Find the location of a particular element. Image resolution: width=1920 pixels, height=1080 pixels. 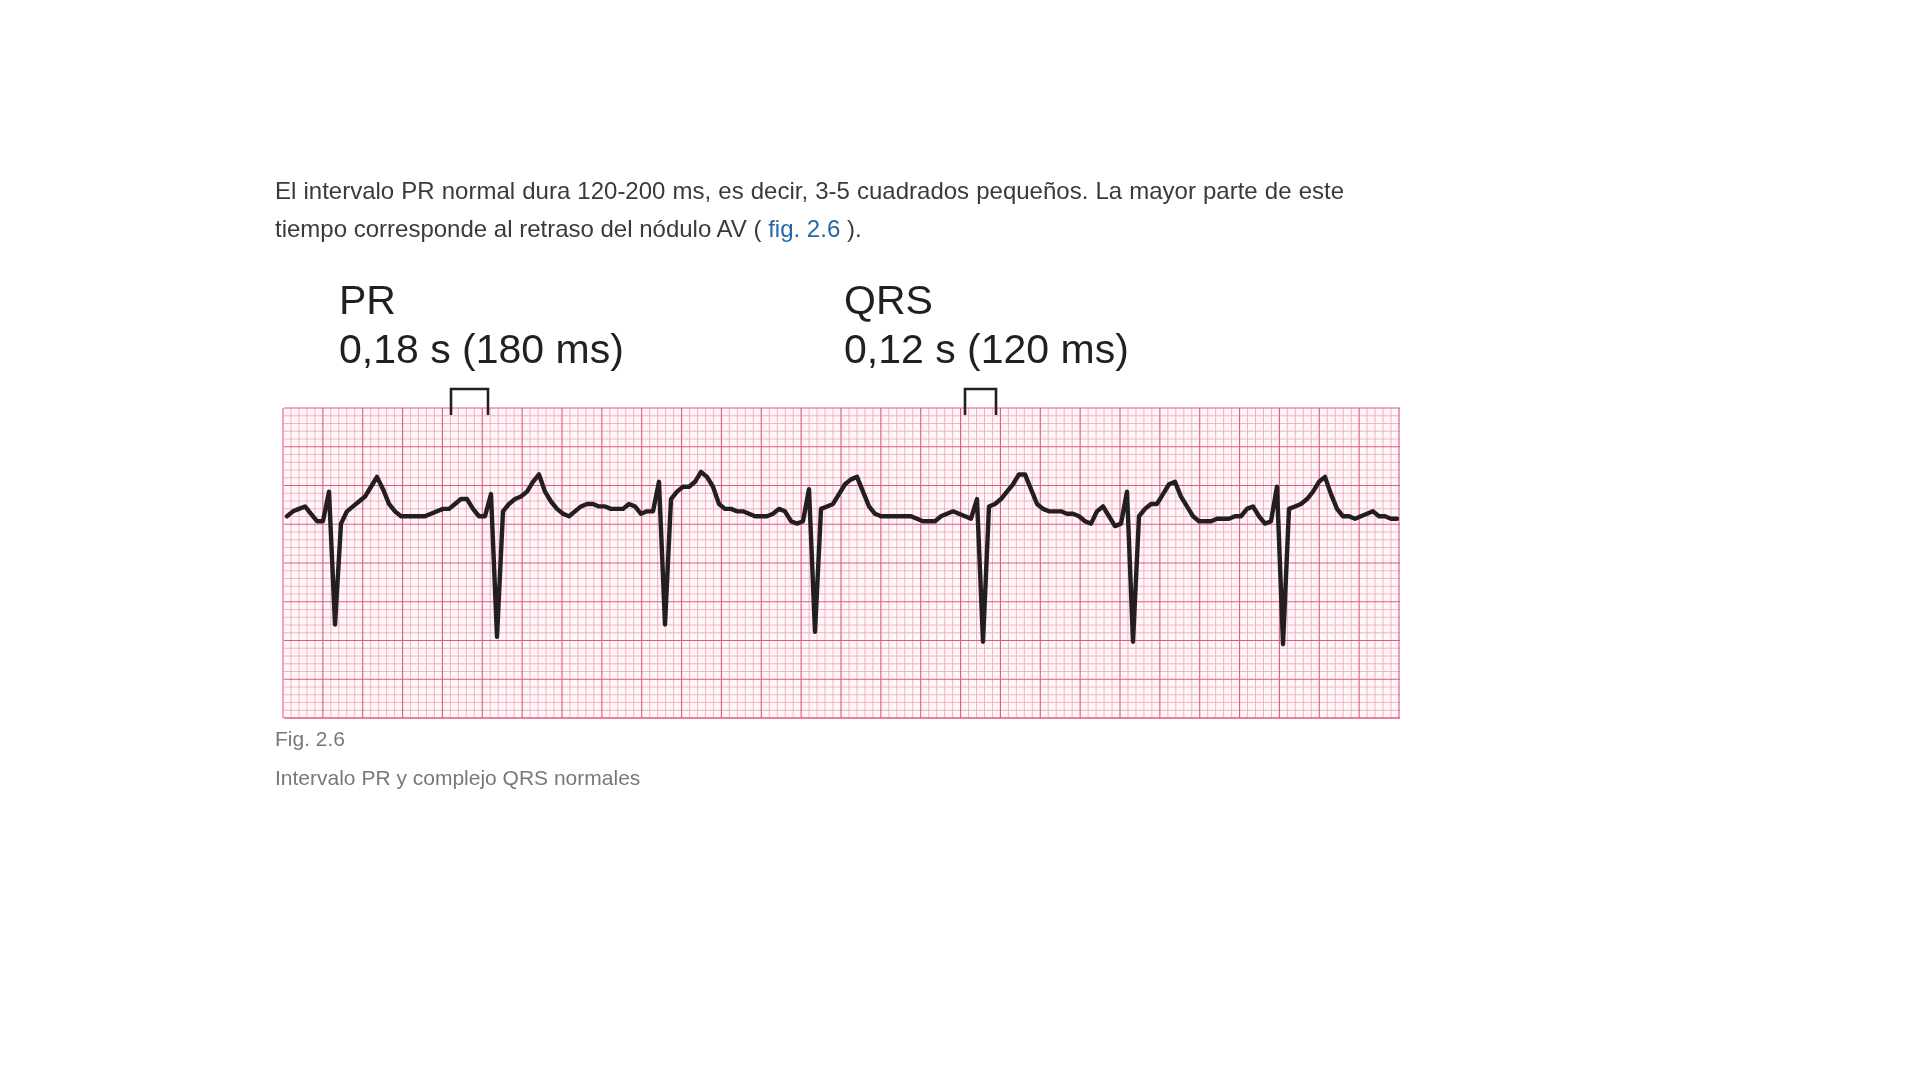

text: tiempo corresponde al retraso del nódulo AV ( is located at coordinates (518, 228).